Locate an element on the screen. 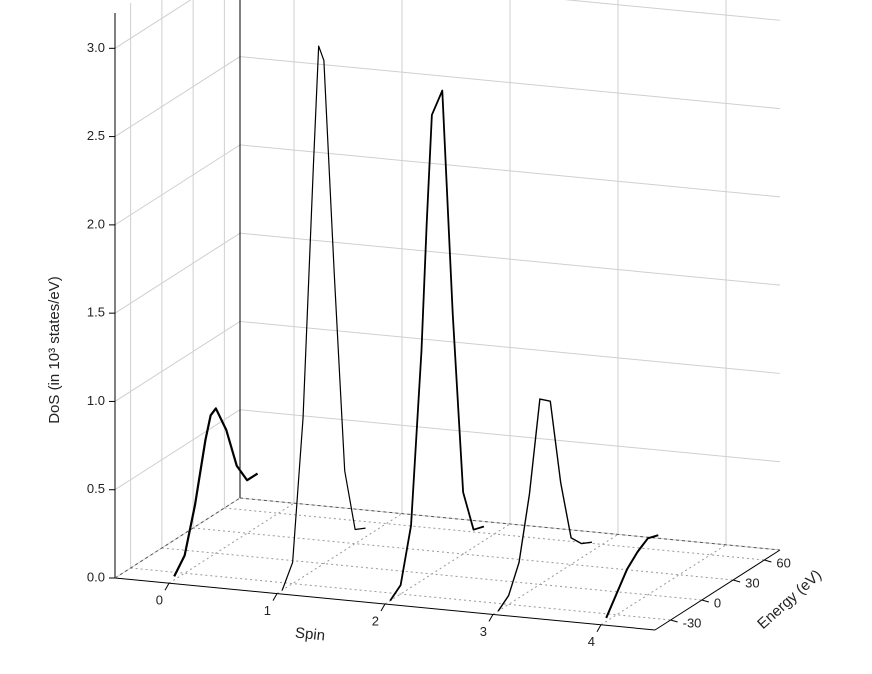 The width and height of the screenshot is (872, 674). y-tick-label: 30 is located at coordinates (752, 582).